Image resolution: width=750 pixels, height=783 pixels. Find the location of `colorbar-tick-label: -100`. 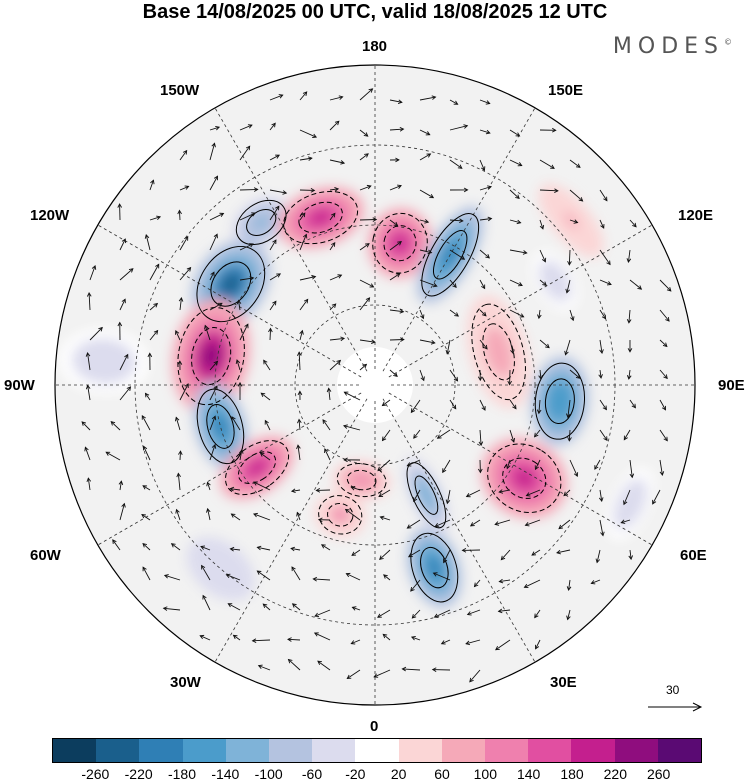

colorbar-tick-label: -100 is located at coordinates (268, 774).